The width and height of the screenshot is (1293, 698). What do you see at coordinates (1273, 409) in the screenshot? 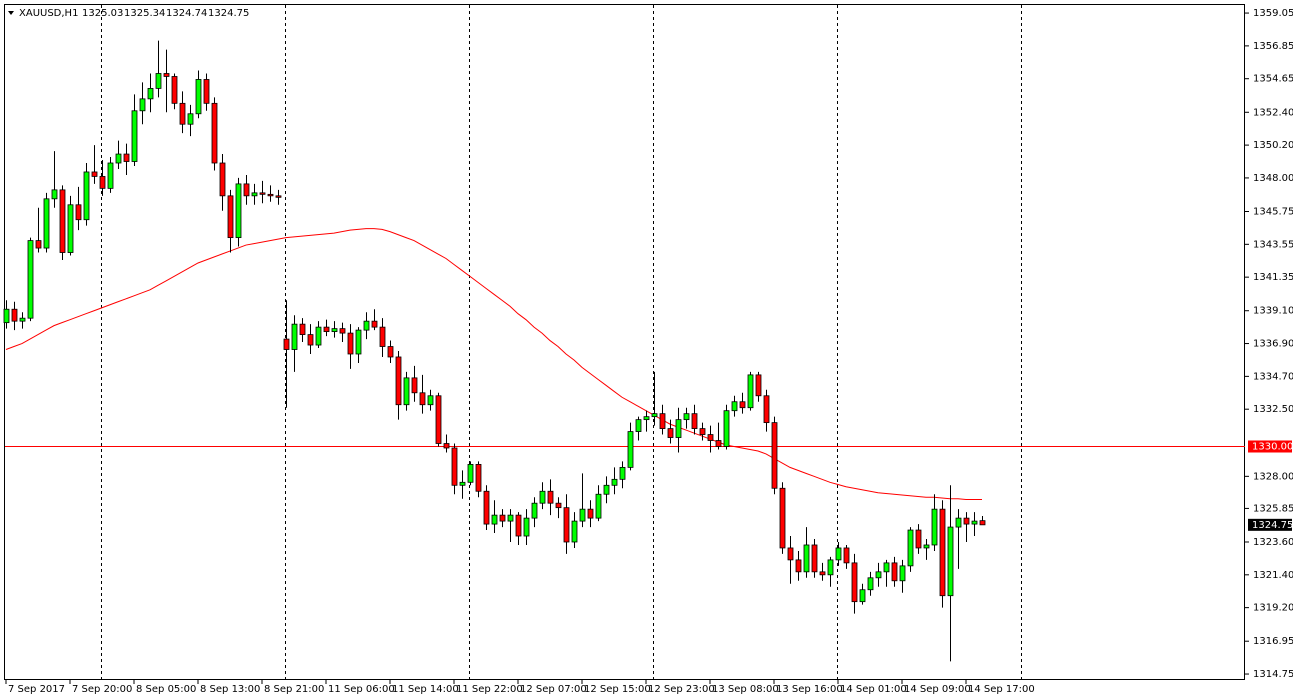
I see `y-tick-label: 1332.50` at bounding box center [1273, 409].